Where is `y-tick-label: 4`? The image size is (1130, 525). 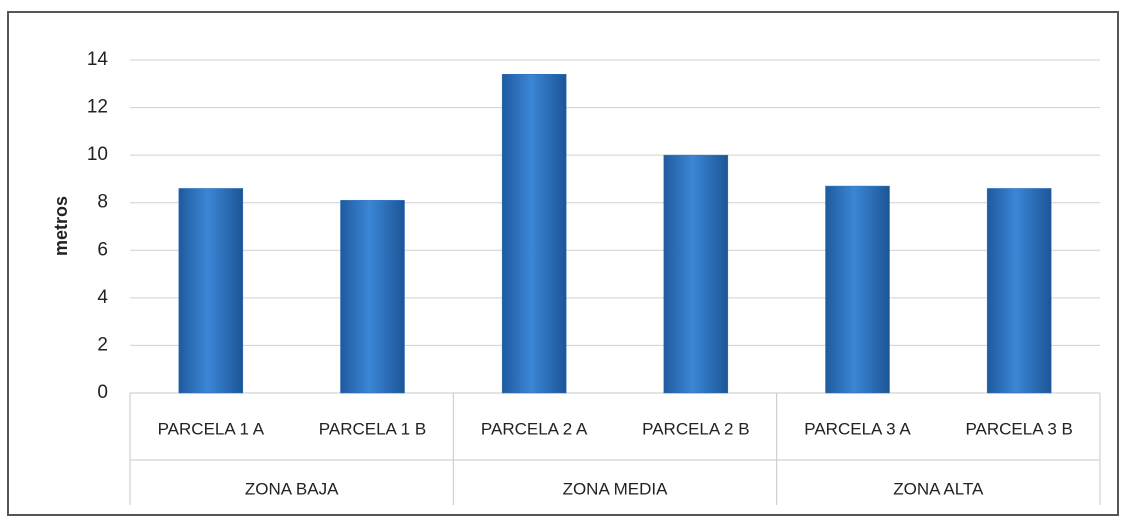 y-tick-label: 4 is located at coordinates (102, 297).